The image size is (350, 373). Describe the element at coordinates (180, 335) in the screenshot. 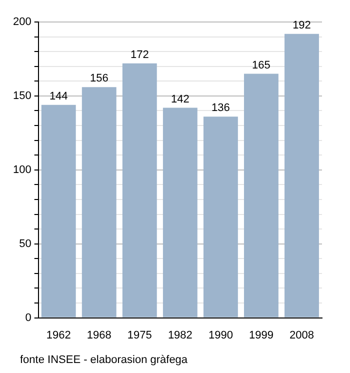

I see `x-tick-label: 1982` at that location.